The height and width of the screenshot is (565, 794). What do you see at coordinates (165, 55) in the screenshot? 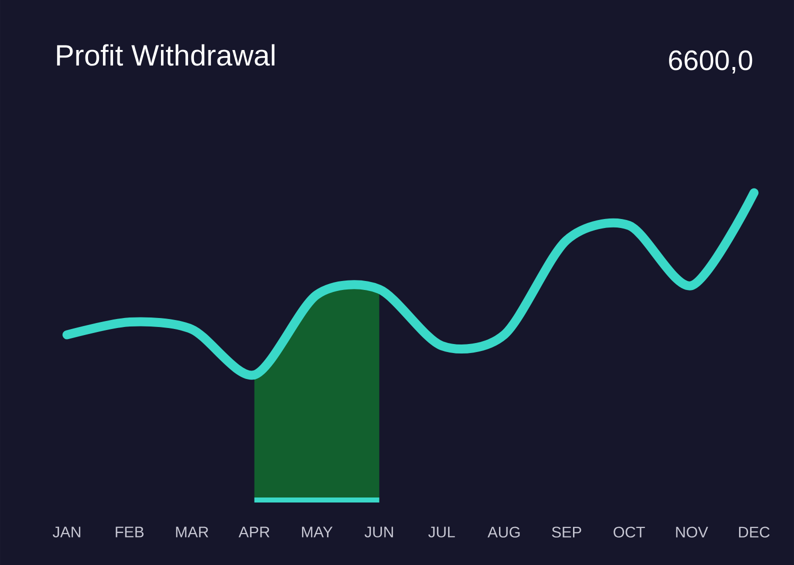
I see `chart-title: Profit Withdrawal` at bounding box center [165, 55].